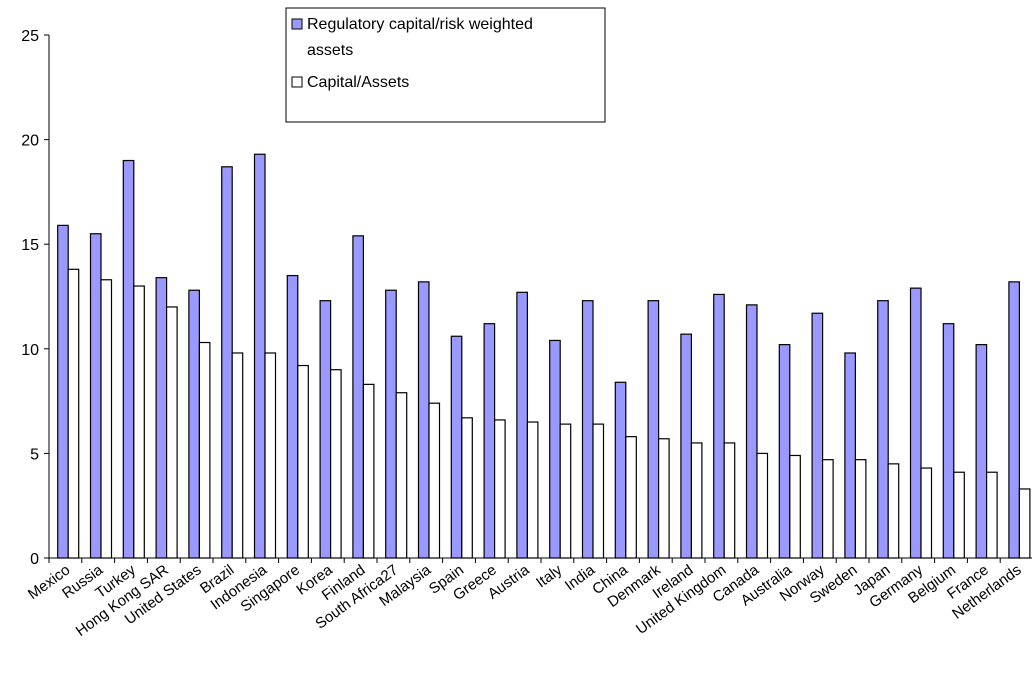 This screenshot has height=695, width=1032. I want to click on y-tick-label: 15, so click(30, 245).